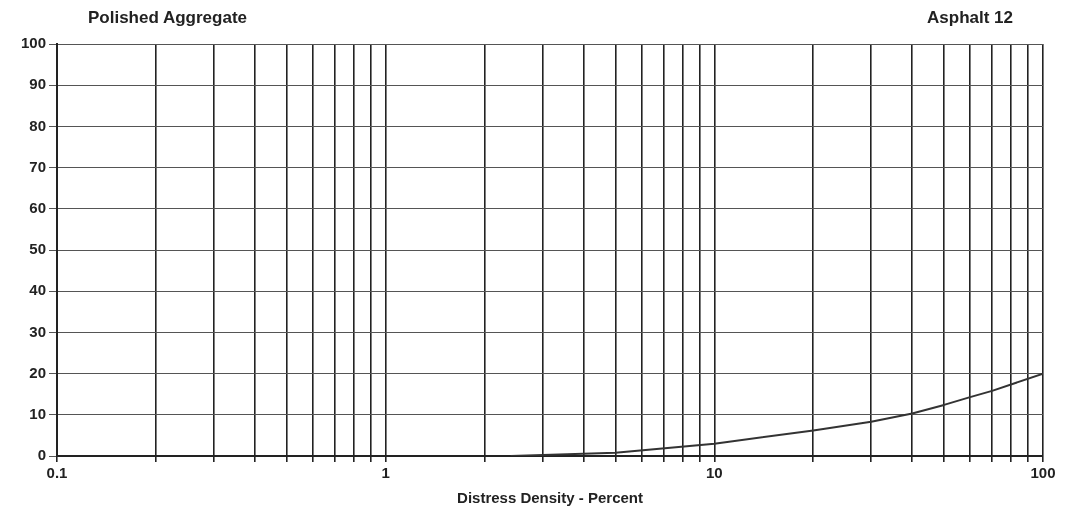  What do you see at coordinates (38, 125) in the screenshot?
I see `y-tick-label: 80` at bounding box center [38, 125].